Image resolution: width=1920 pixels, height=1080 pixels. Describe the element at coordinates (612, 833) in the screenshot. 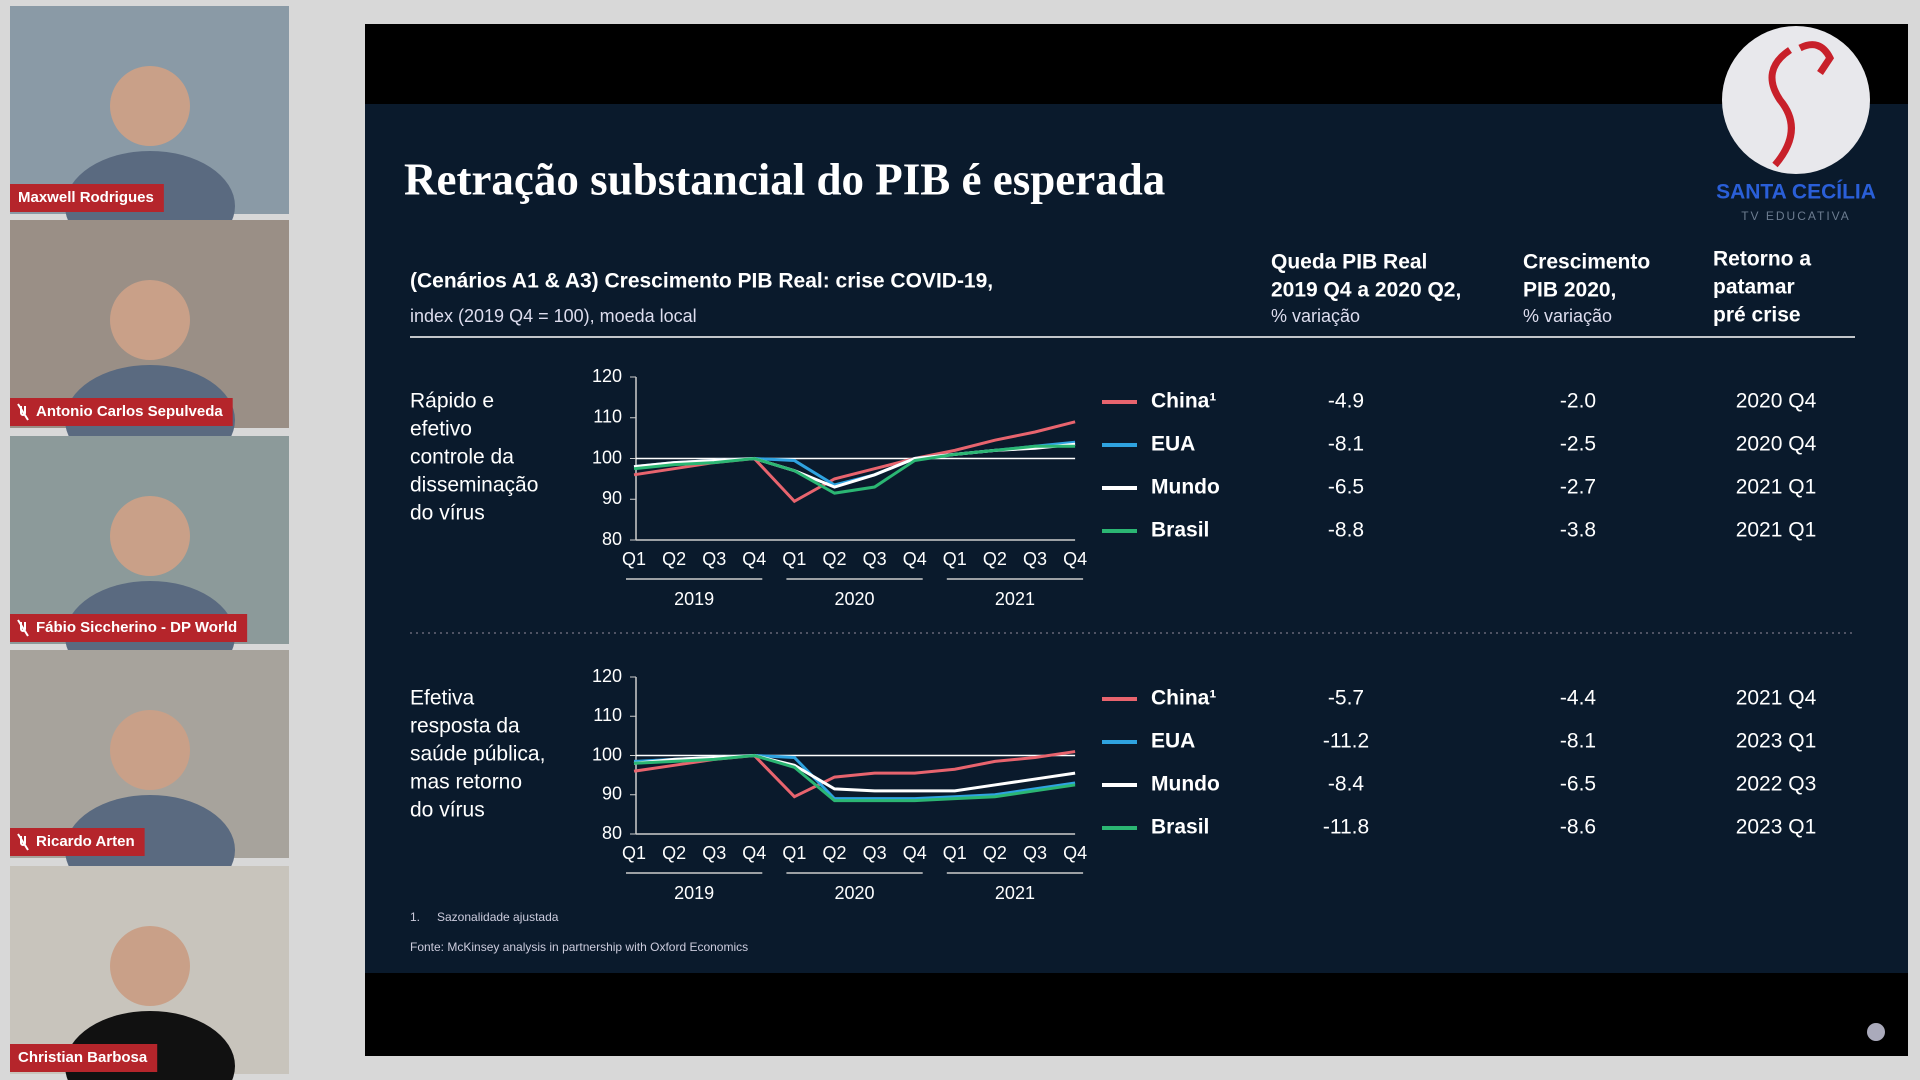

I see `y-tick-label: 80` at that location.